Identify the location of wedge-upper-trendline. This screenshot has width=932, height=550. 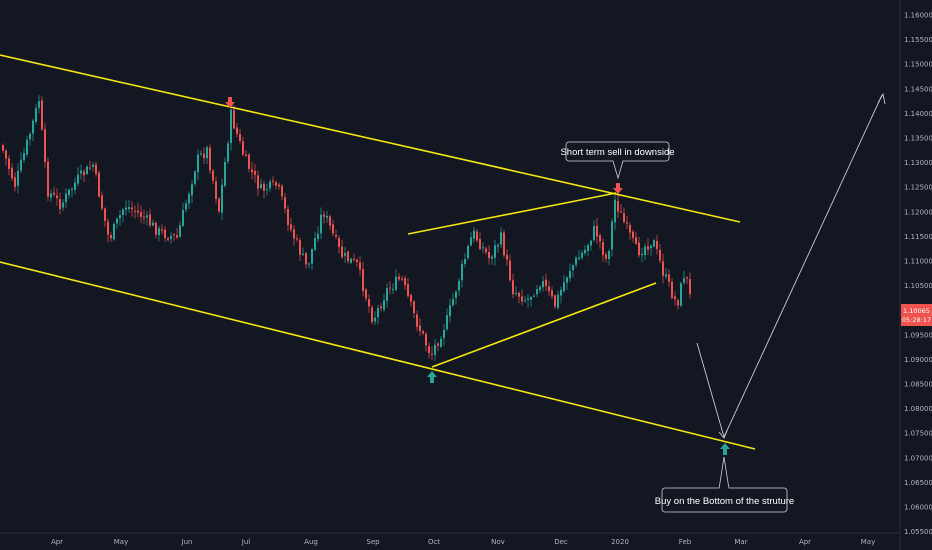
(512, 213).